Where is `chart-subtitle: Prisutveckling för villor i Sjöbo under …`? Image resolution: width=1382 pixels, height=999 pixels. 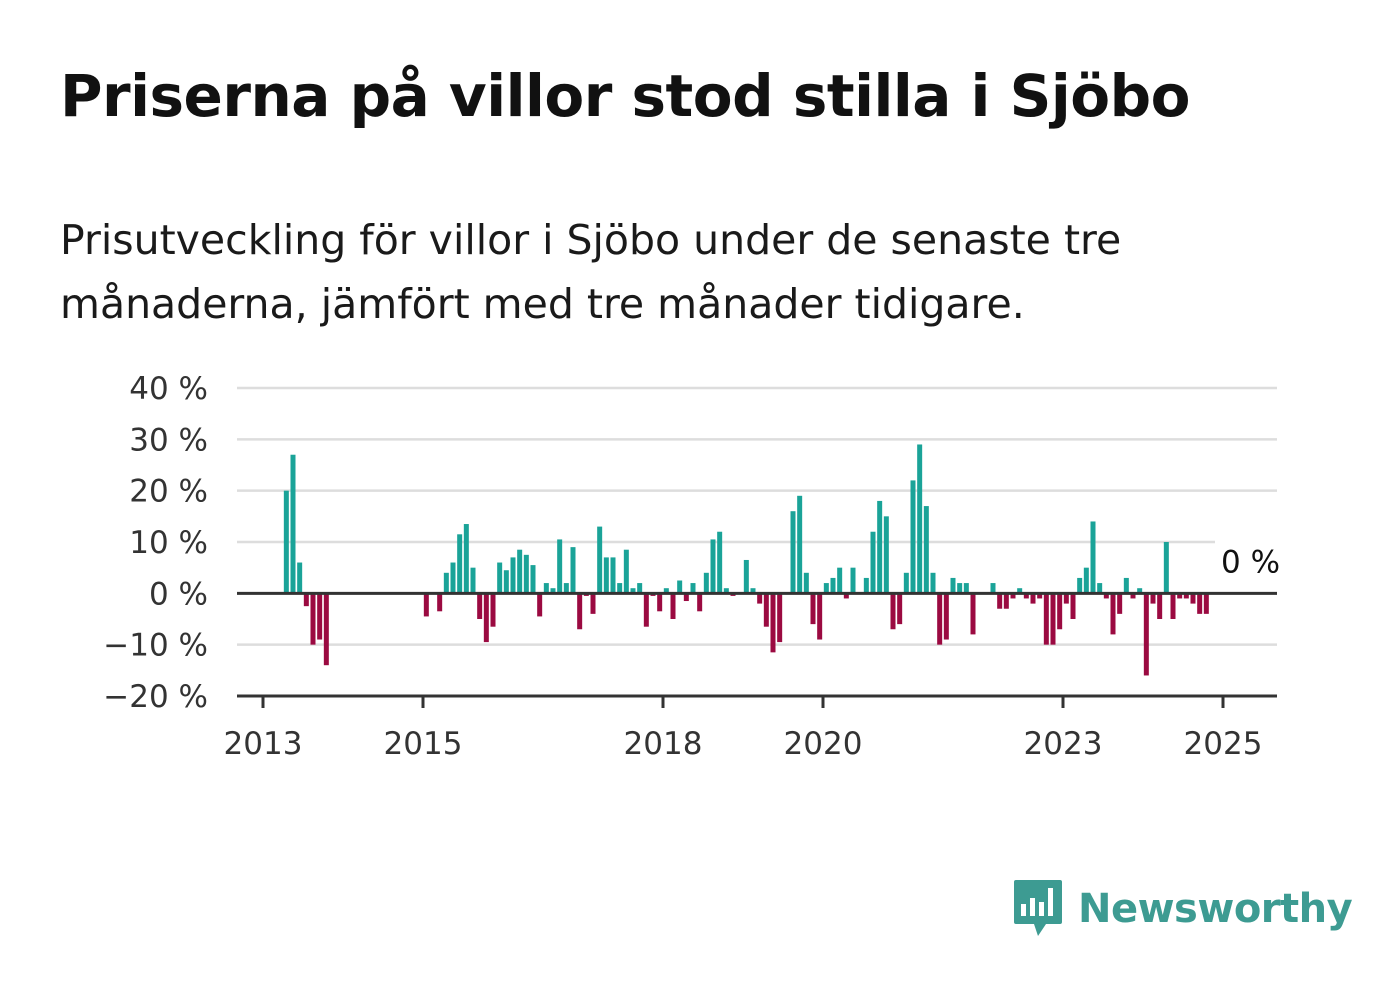 chart-subtitle: Prisutveckling för villor i Sjöbo under … is located at coordinates (591, 272).